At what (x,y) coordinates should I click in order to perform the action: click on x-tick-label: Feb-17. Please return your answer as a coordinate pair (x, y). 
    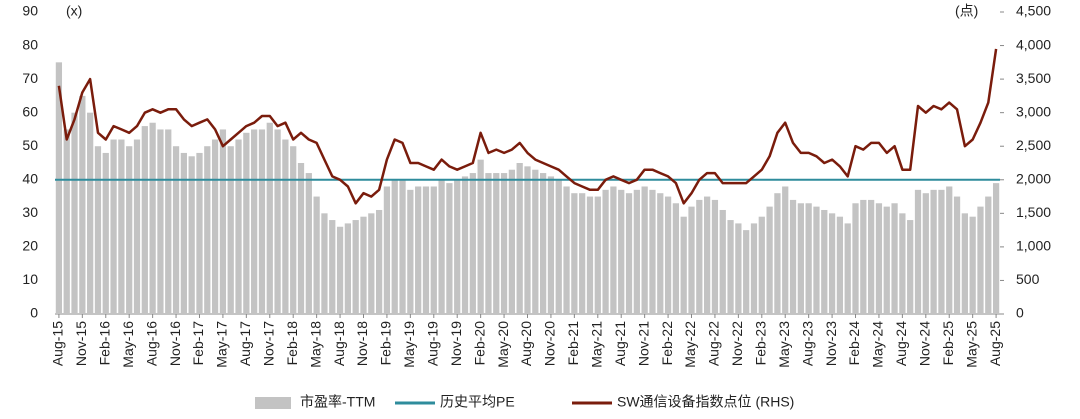
    Looking at the image, I should click on (198, 343).